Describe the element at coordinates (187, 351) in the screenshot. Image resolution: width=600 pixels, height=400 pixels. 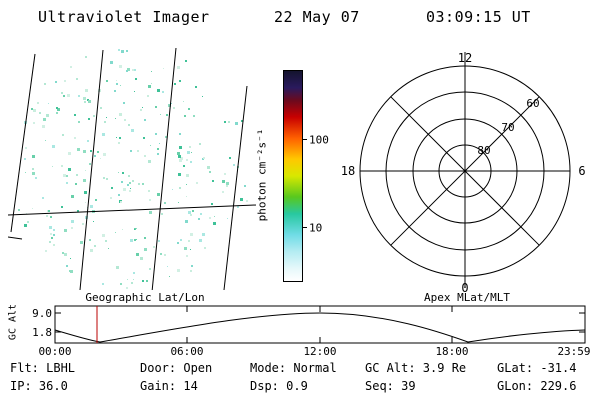
I see `xtick-label-0600: 06:00` at that location.